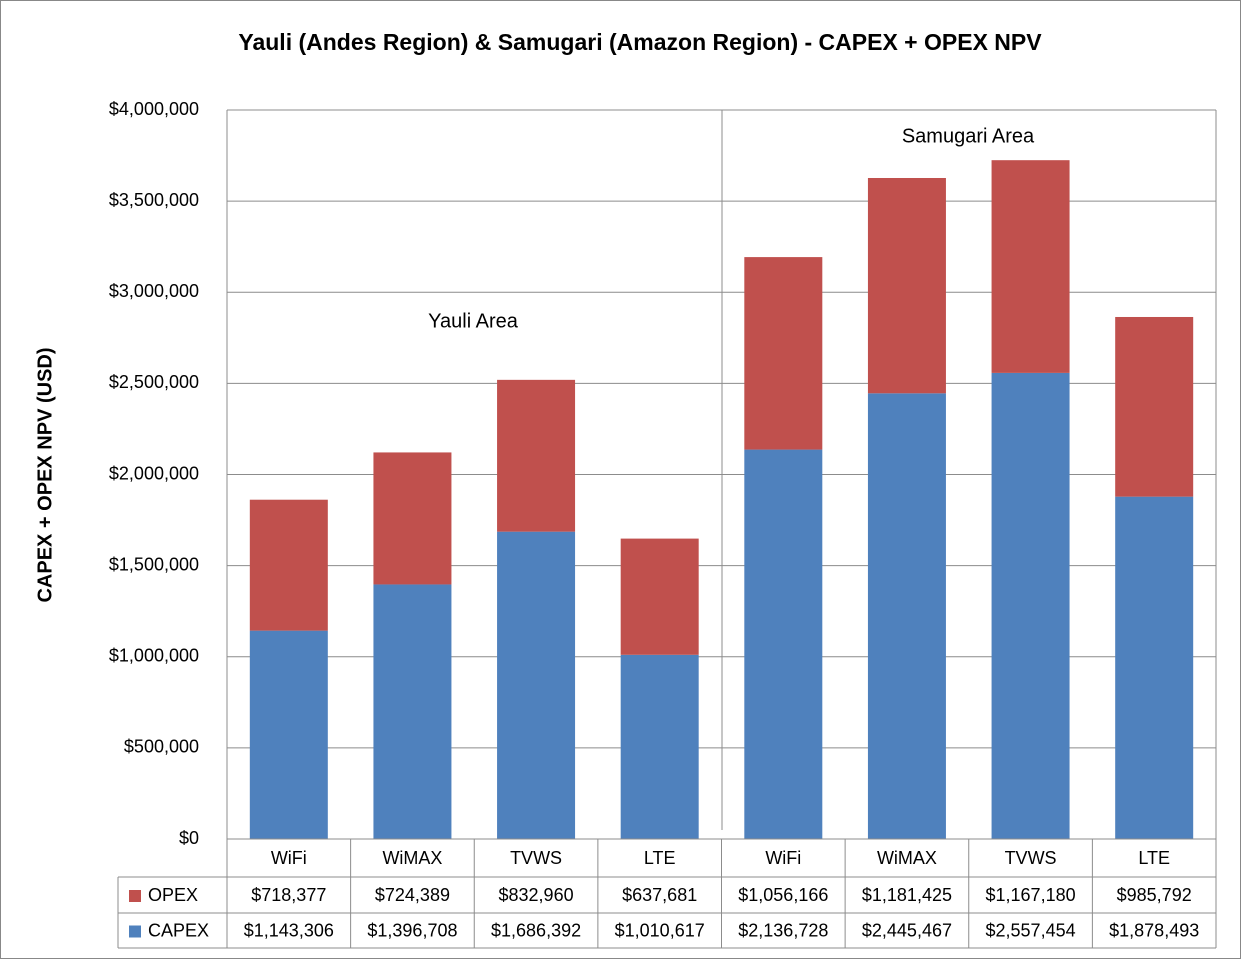 The image size is (1241, 959). Describe the element at coordinates (412, 930) in the screenshot. I see `data-label: $1,396,708` at that location.